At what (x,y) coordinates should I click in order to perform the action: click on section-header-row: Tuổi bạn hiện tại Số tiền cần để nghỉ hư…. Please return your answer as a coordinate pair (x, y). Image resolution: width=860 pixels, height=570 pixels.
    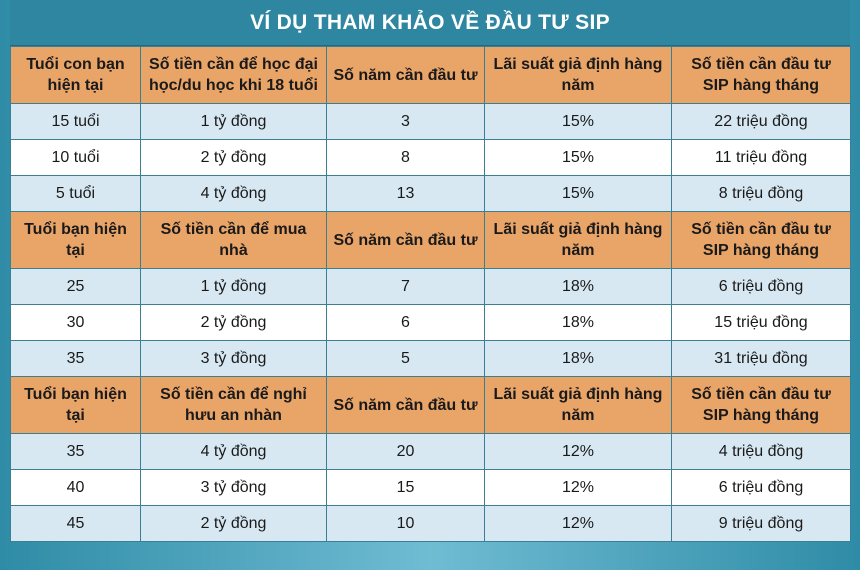
    Looking at the image, I should click on (430, 405).